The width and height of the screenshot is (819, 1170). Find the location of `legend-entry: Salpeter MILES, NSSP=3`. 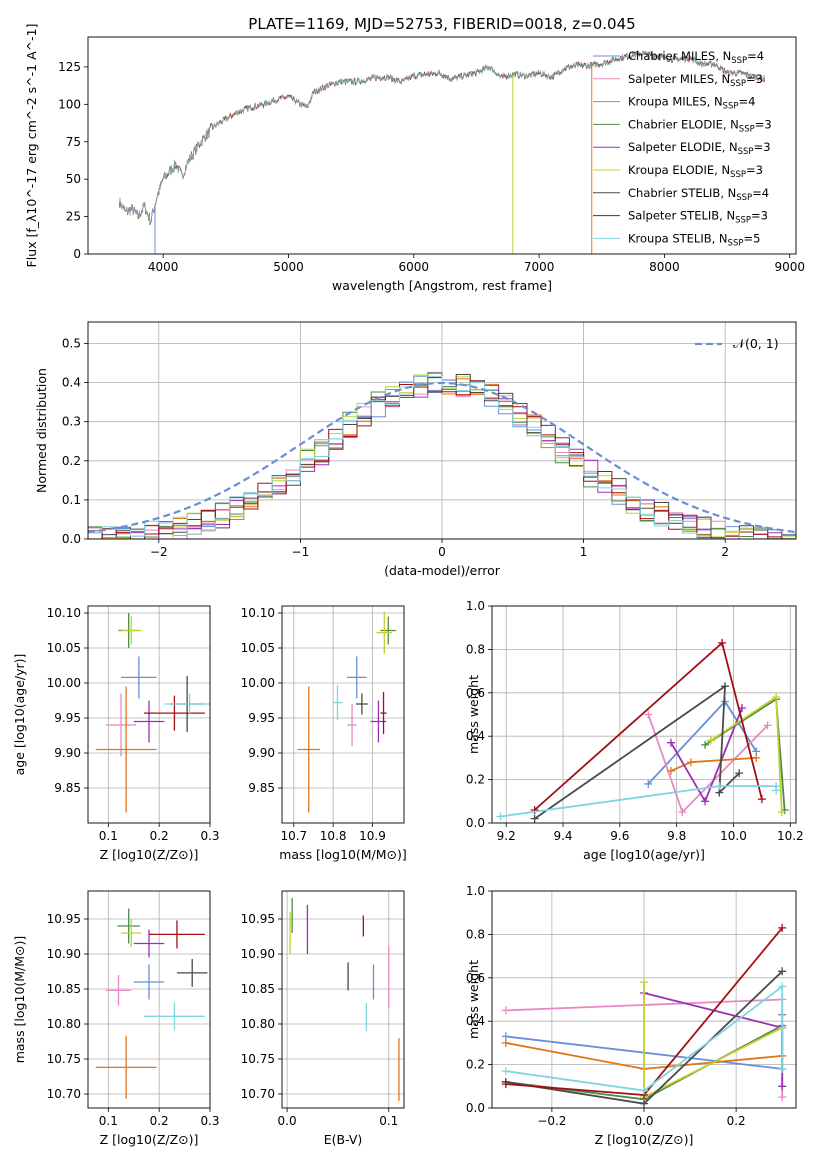

legend-entry: Salpeter MILES, NSSP=3 is located at coordinates (695, 80).